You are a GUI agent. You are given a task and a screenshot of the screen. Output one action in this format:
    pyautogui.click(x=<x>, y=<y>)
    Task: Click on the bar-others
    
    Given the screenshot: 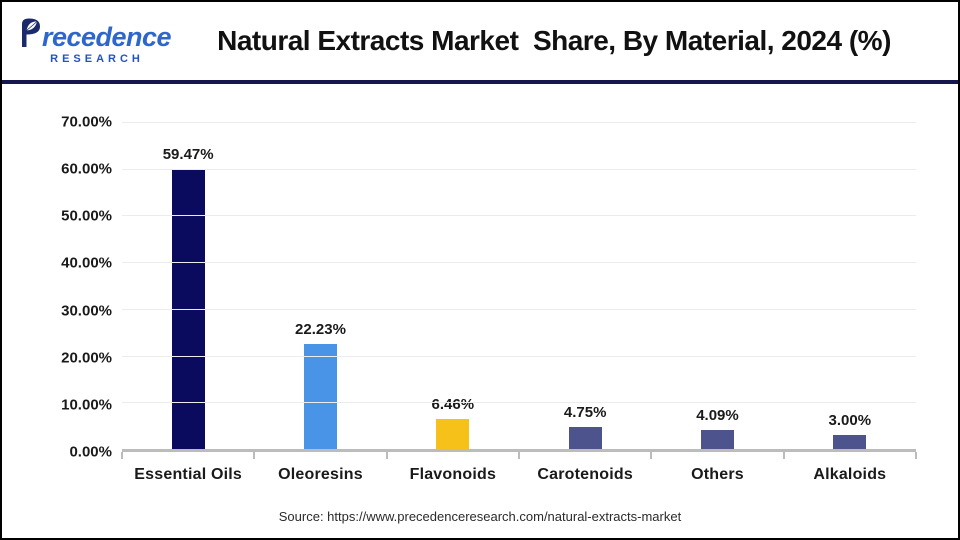 What is the action you would take?
    pyautogui.click(x=717, y=439)
    